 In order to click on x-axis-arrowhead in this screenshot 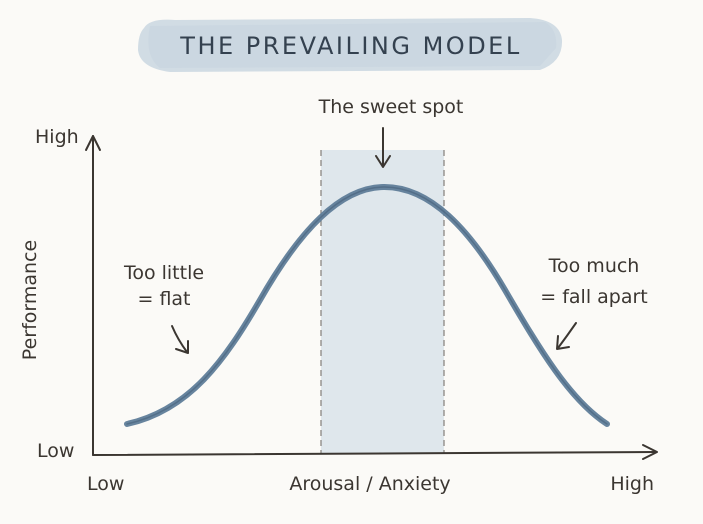, I will do `click(650, 452)`.